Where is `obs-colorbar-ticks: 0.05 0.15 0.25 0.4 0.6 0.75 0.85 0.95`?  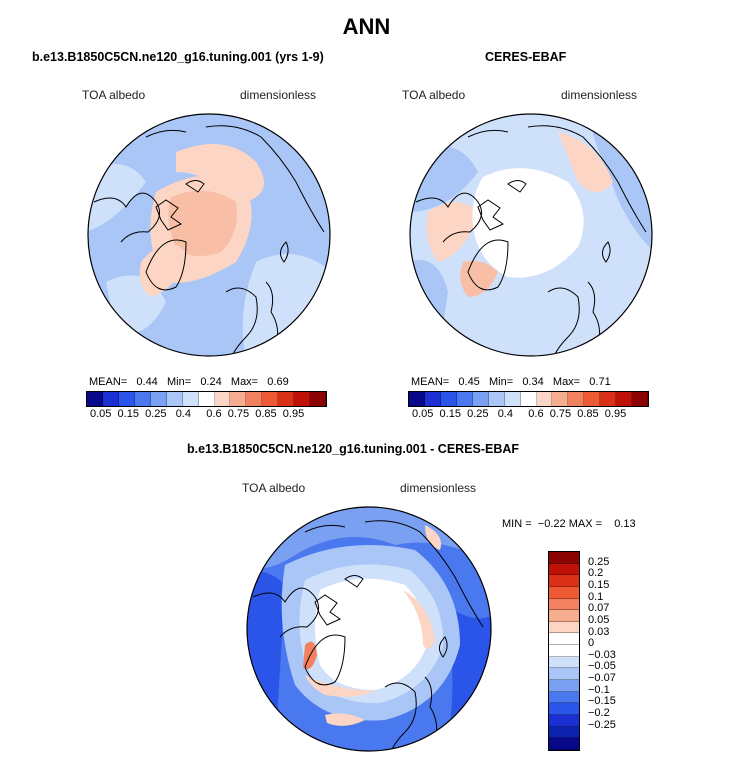
obs-colorbar-ticks: 0.05 0.15 0.25 0.4 0.6 0.75 0.85 0.95 is located at coordinates (519, 414).